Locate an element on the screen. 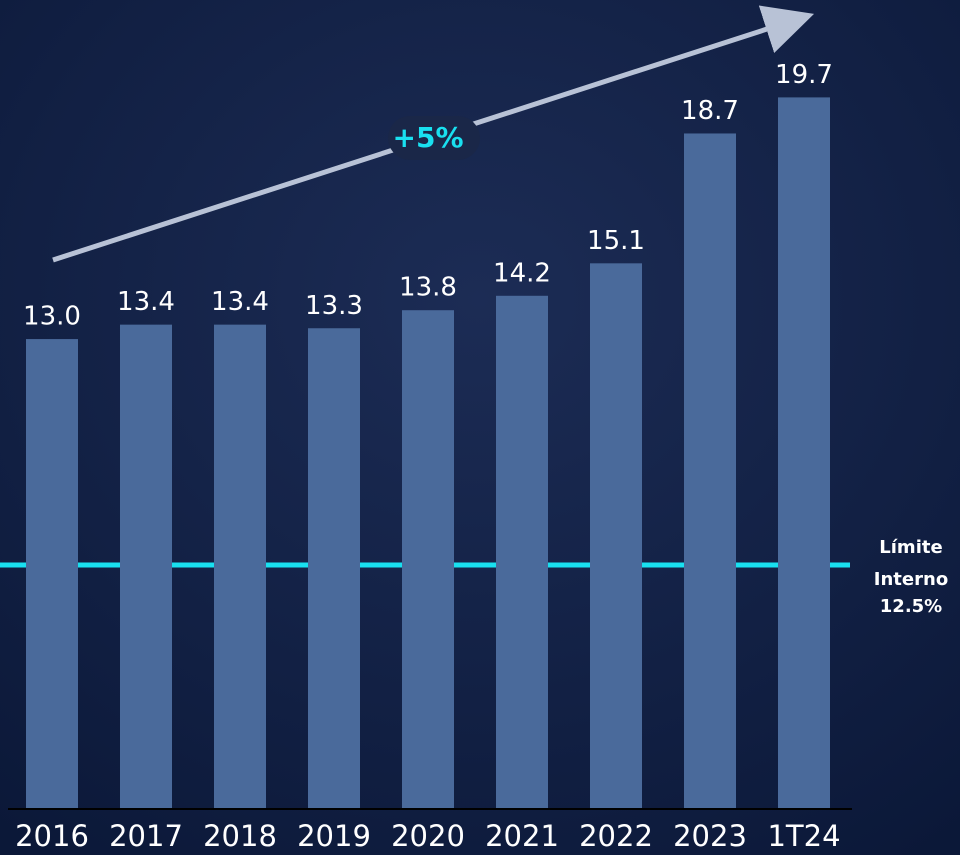 The width and height of the screenshot is (960, 855). x-tick-label: 2021 is located at coordinates (522, 836).